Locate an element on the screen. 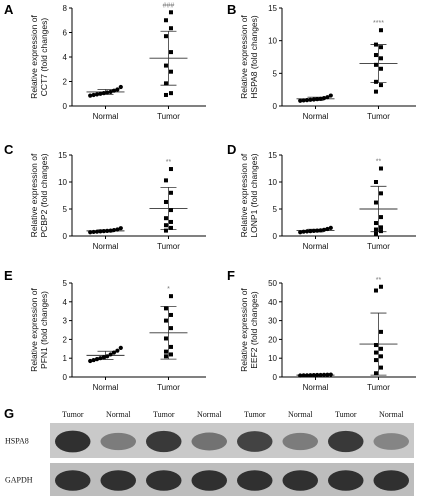 Image resolution: width=441 pixels, height=500 pixels. y-tick-label: 8 is located at coordinates (65, 8).